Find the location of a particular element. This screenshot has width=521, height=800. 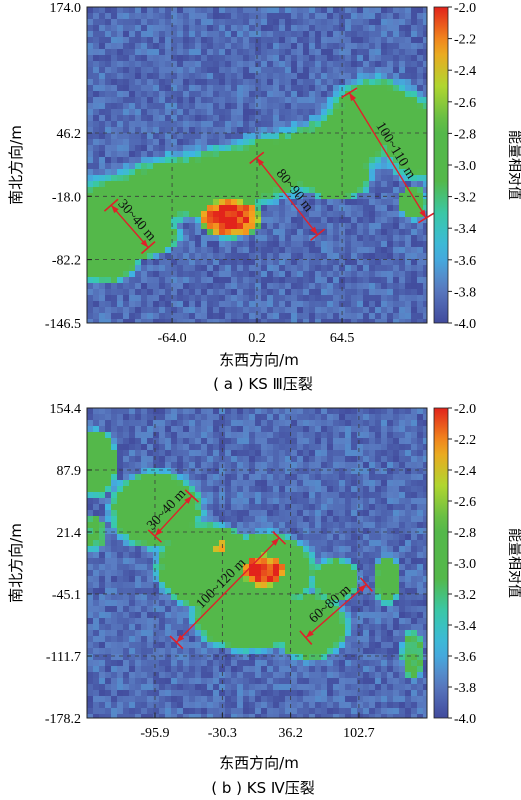

y-tick-label: -146.5 is located at coordinates (63, 324).